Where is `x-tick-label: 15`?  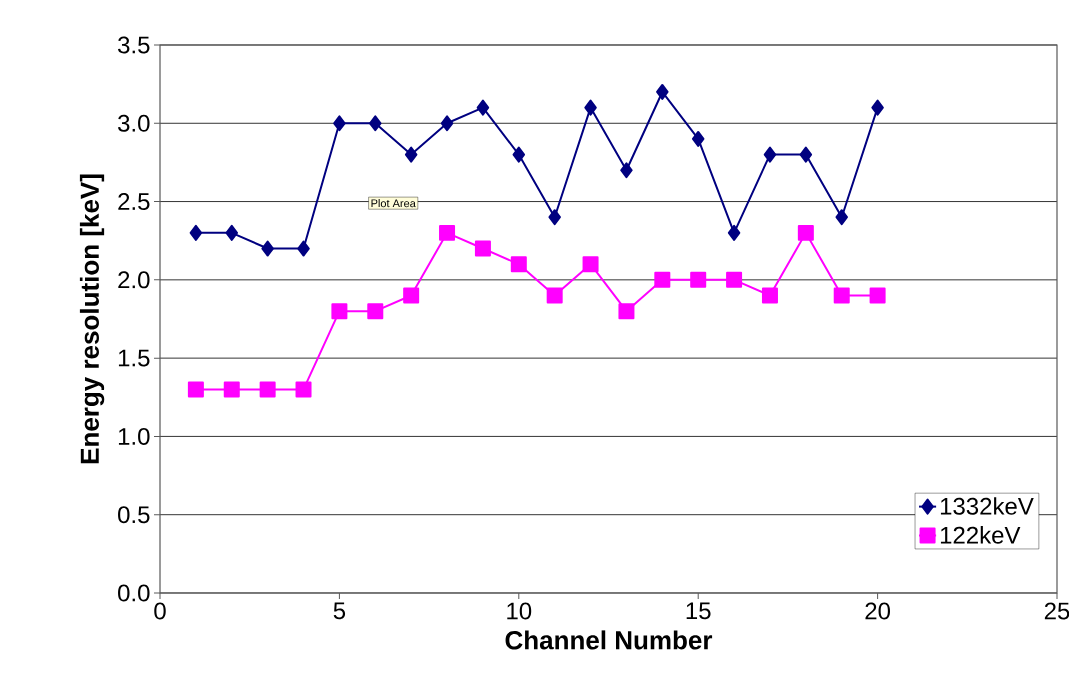 x-tick-label: 15 is located at coordinates (698, 611).